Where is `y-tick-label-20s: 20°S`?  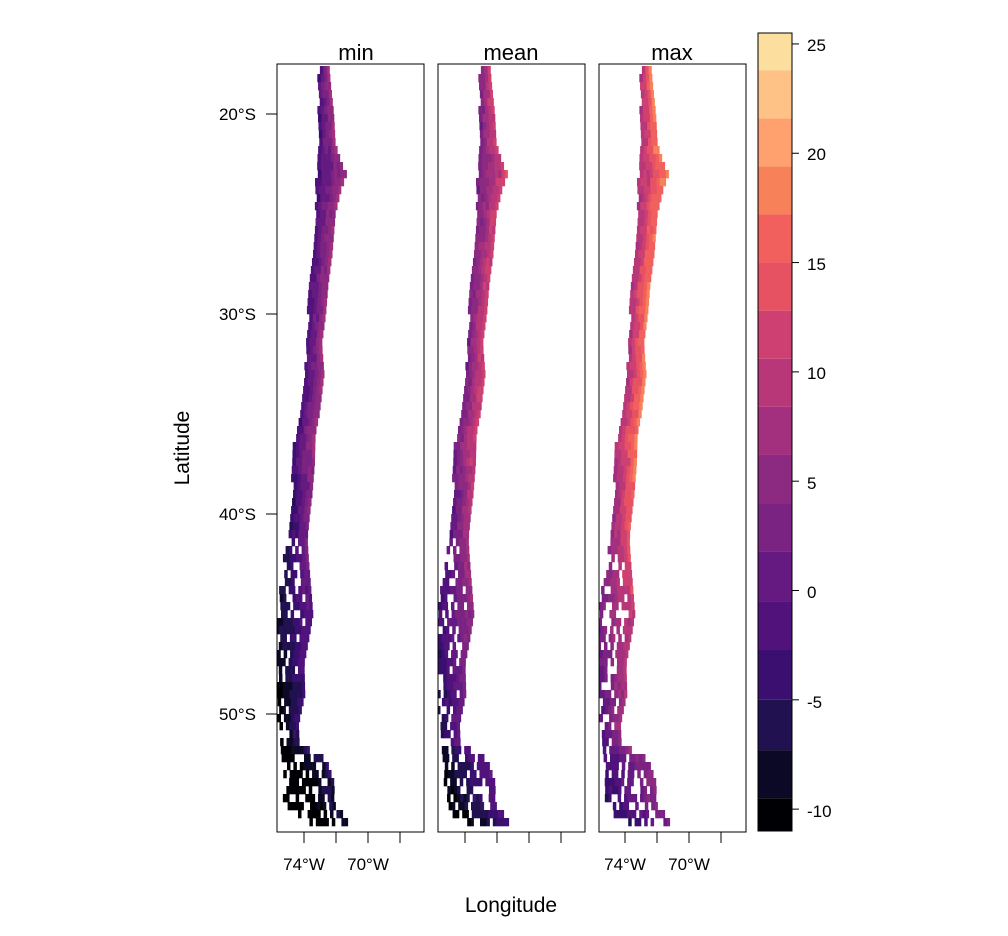 y-tick-label-20s: 20°S is located at coordinates (237, 114).